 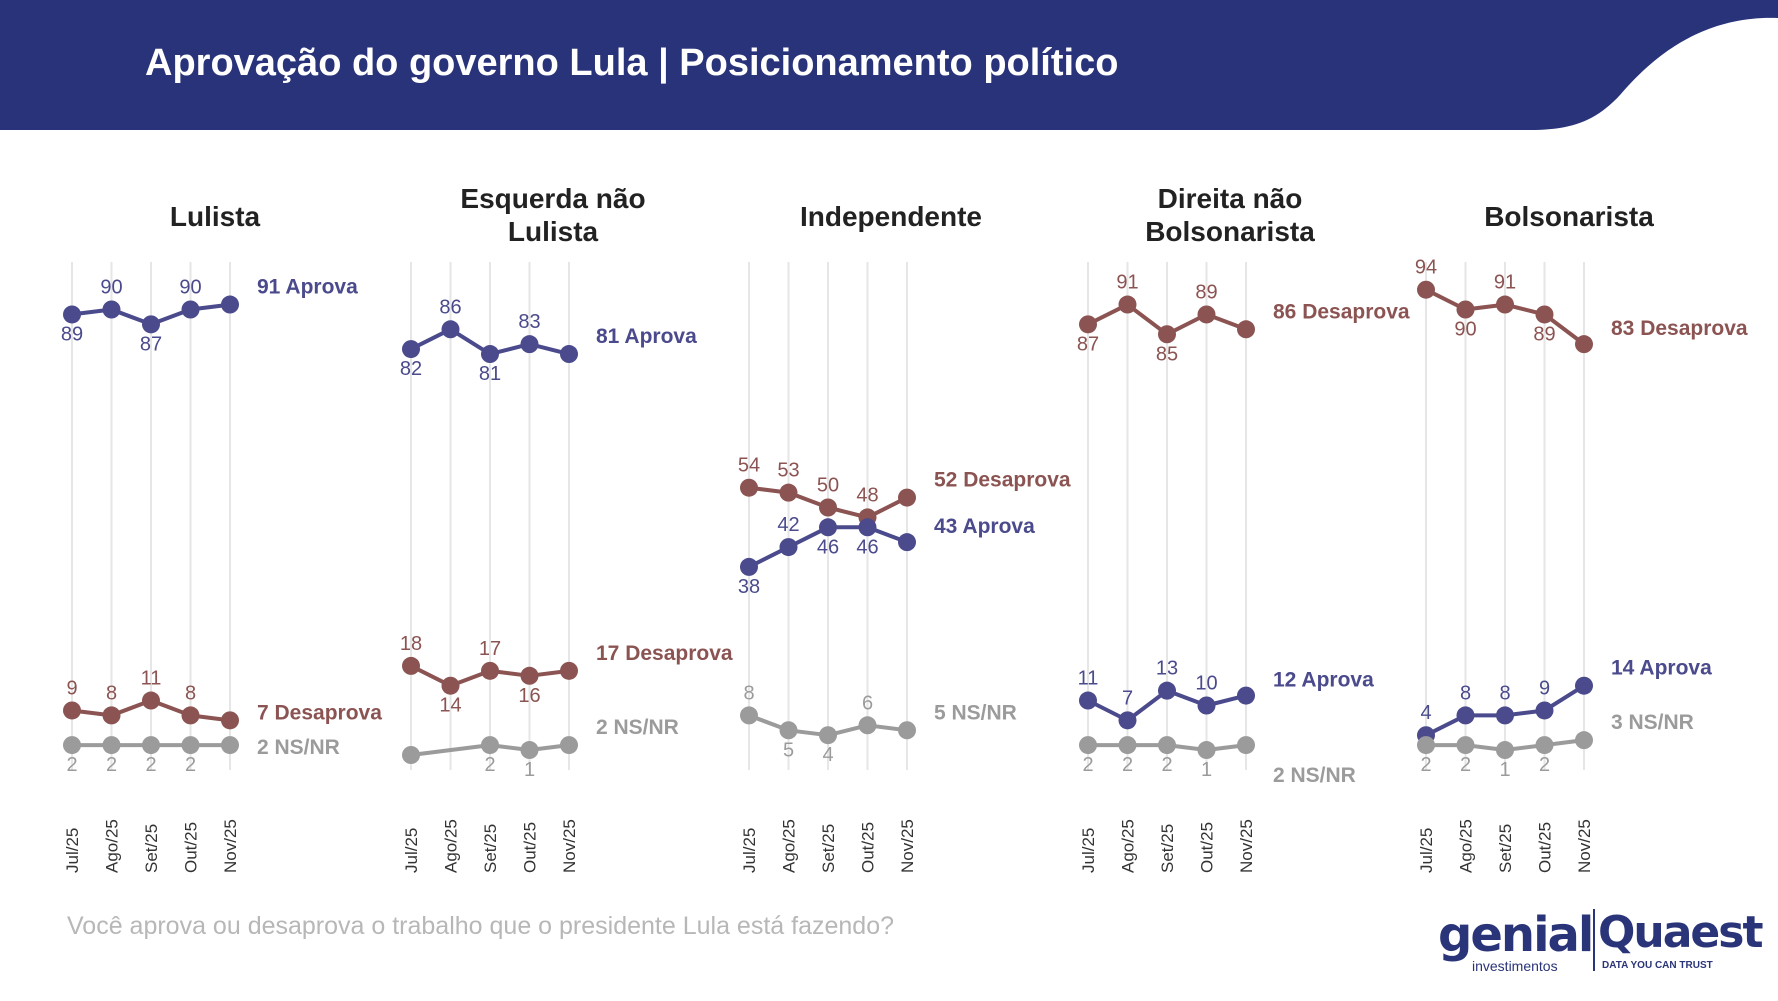 I want to click on data-label: 91, so click(x=1505, y=283).